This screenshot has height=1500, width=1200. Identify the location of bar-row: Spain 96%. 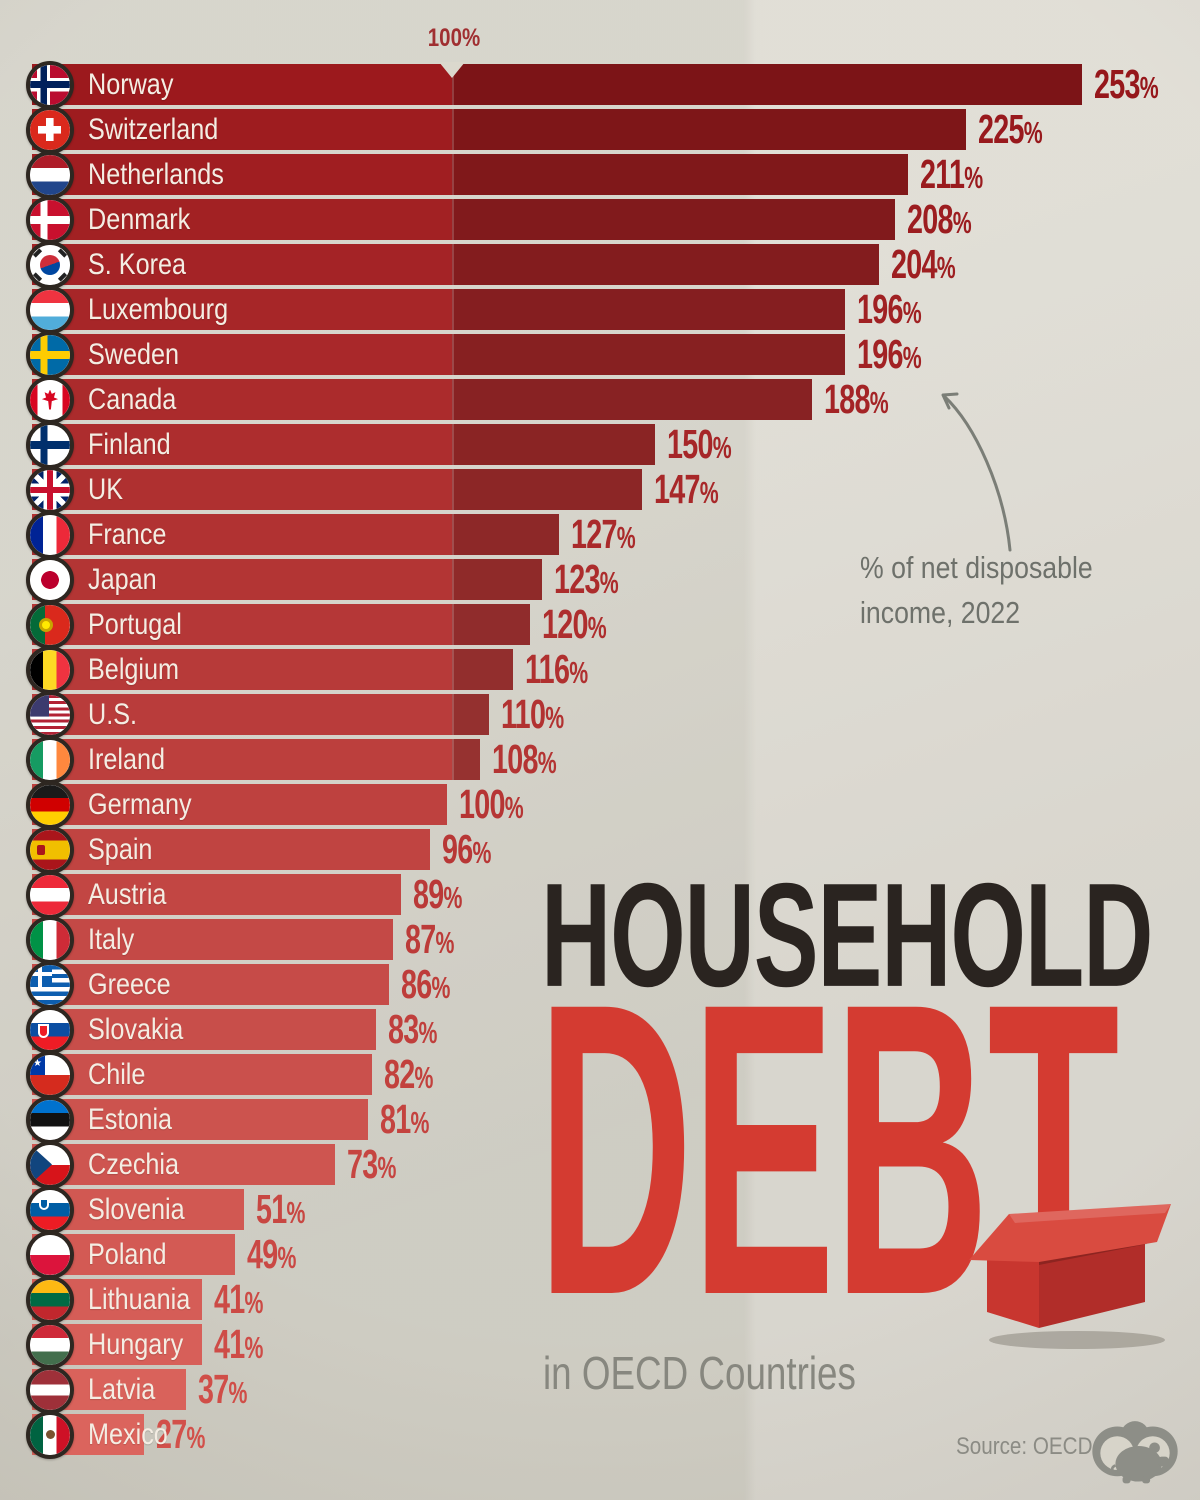
(600, 849).